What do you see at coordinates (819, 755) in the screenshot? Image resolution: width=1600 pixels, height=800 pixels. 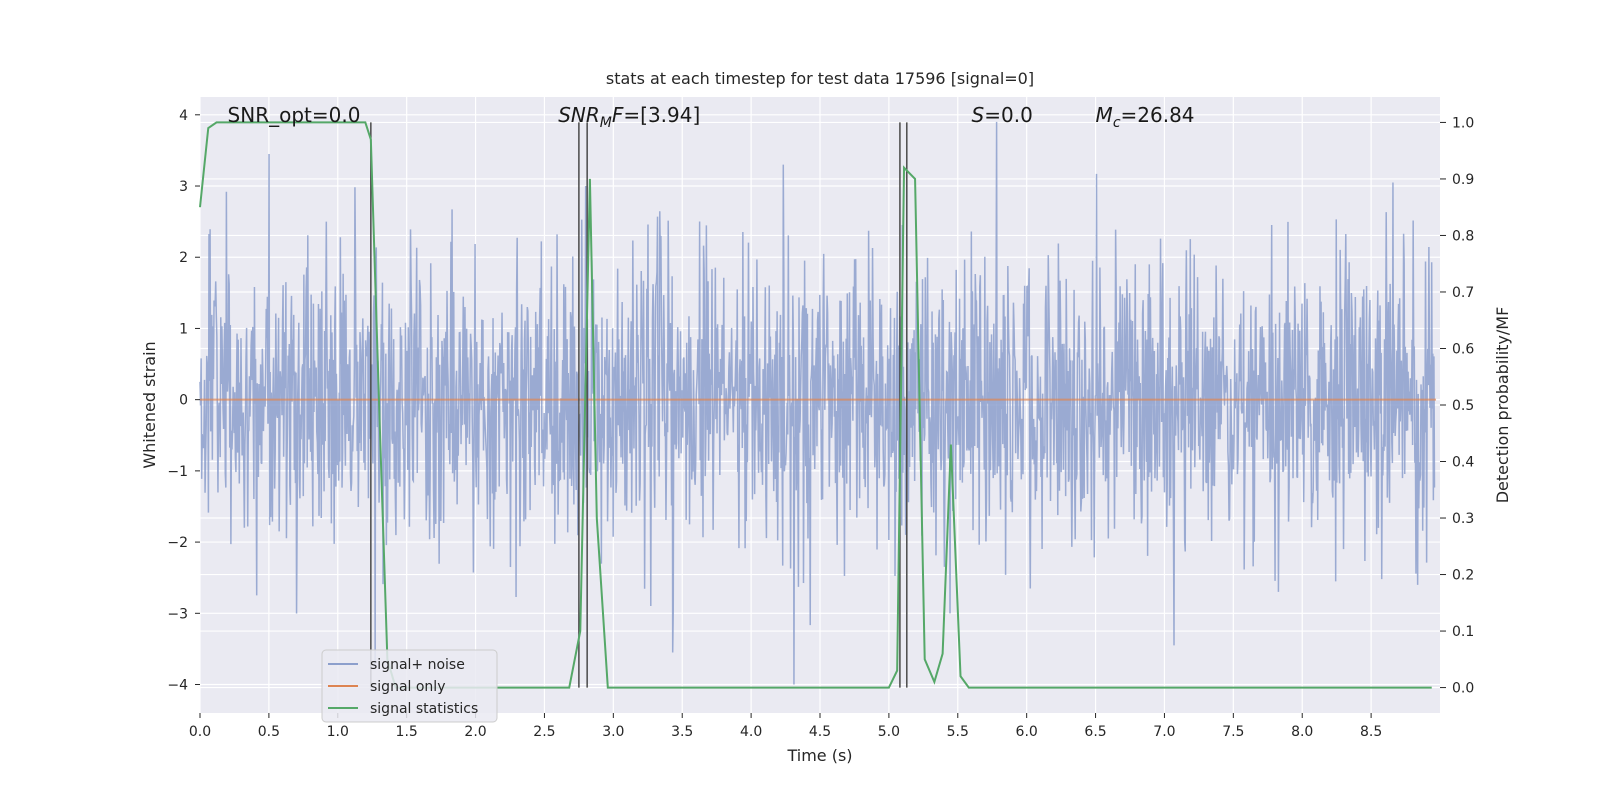 I see `x-axis-label: Time (s)` at bounding box center [819, 755].